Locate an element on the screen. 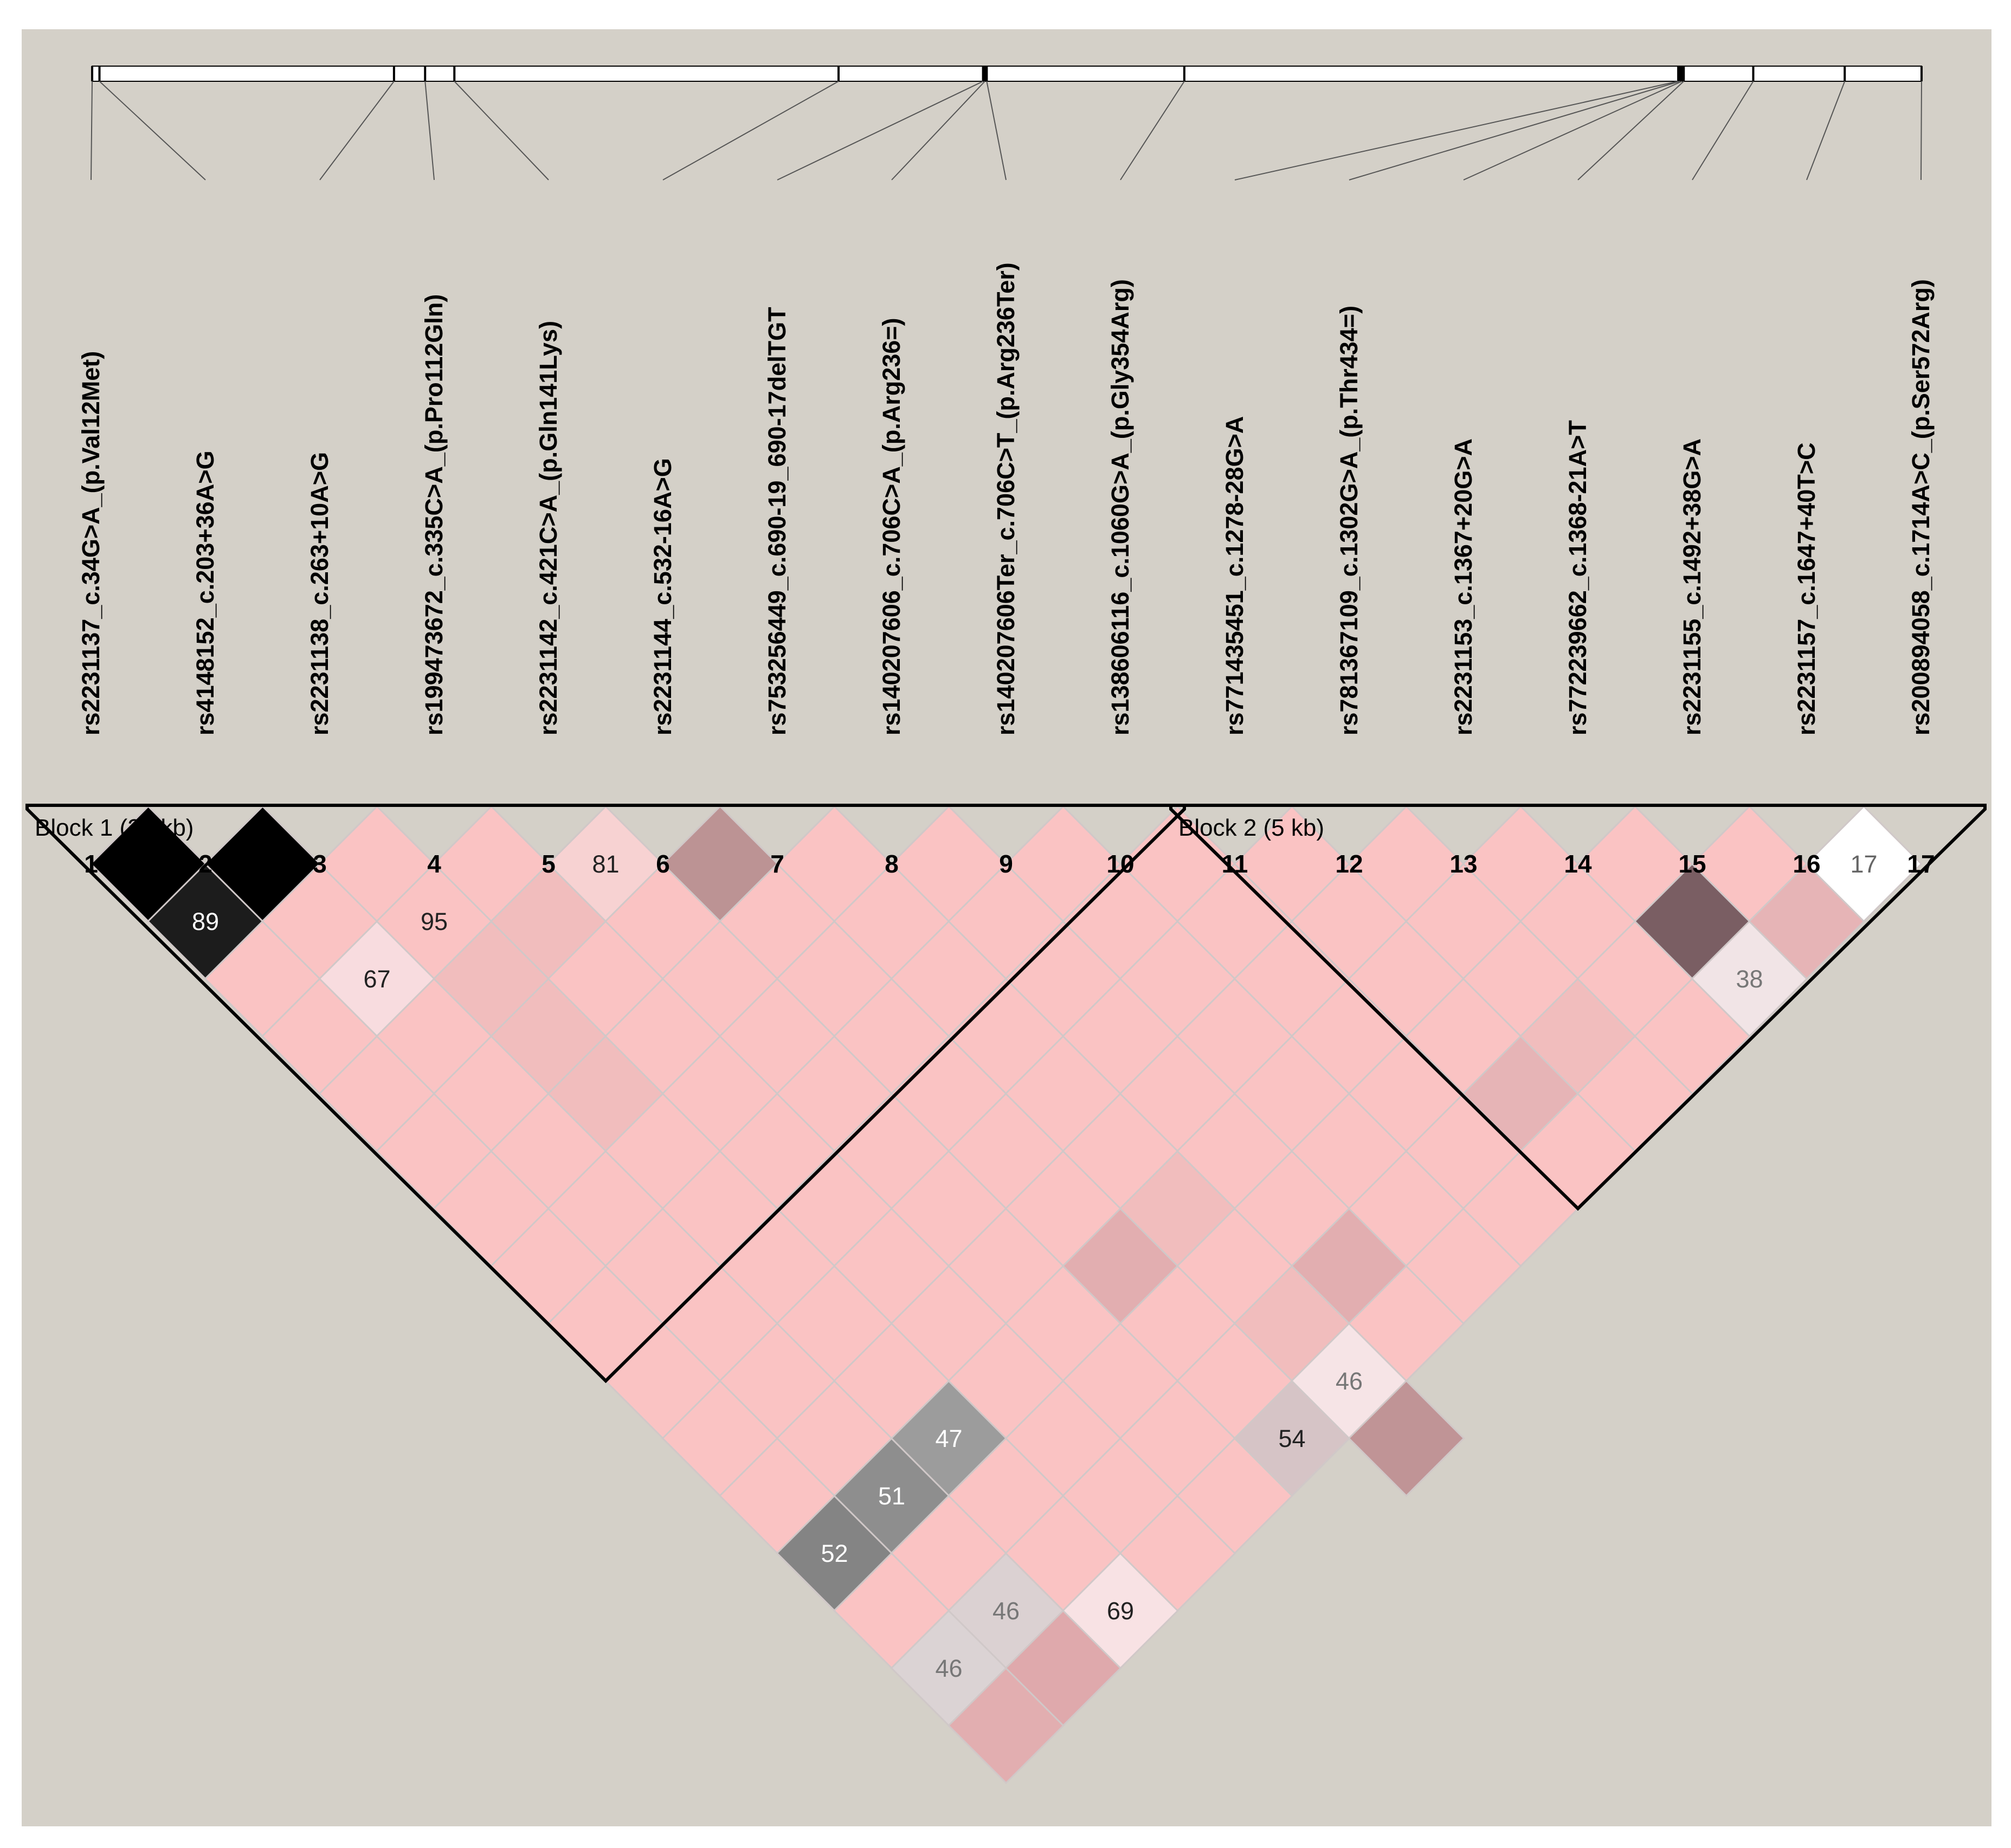  snp-label: rs772239662_c.1368-21A>T is located at coordinates (1577, 577).